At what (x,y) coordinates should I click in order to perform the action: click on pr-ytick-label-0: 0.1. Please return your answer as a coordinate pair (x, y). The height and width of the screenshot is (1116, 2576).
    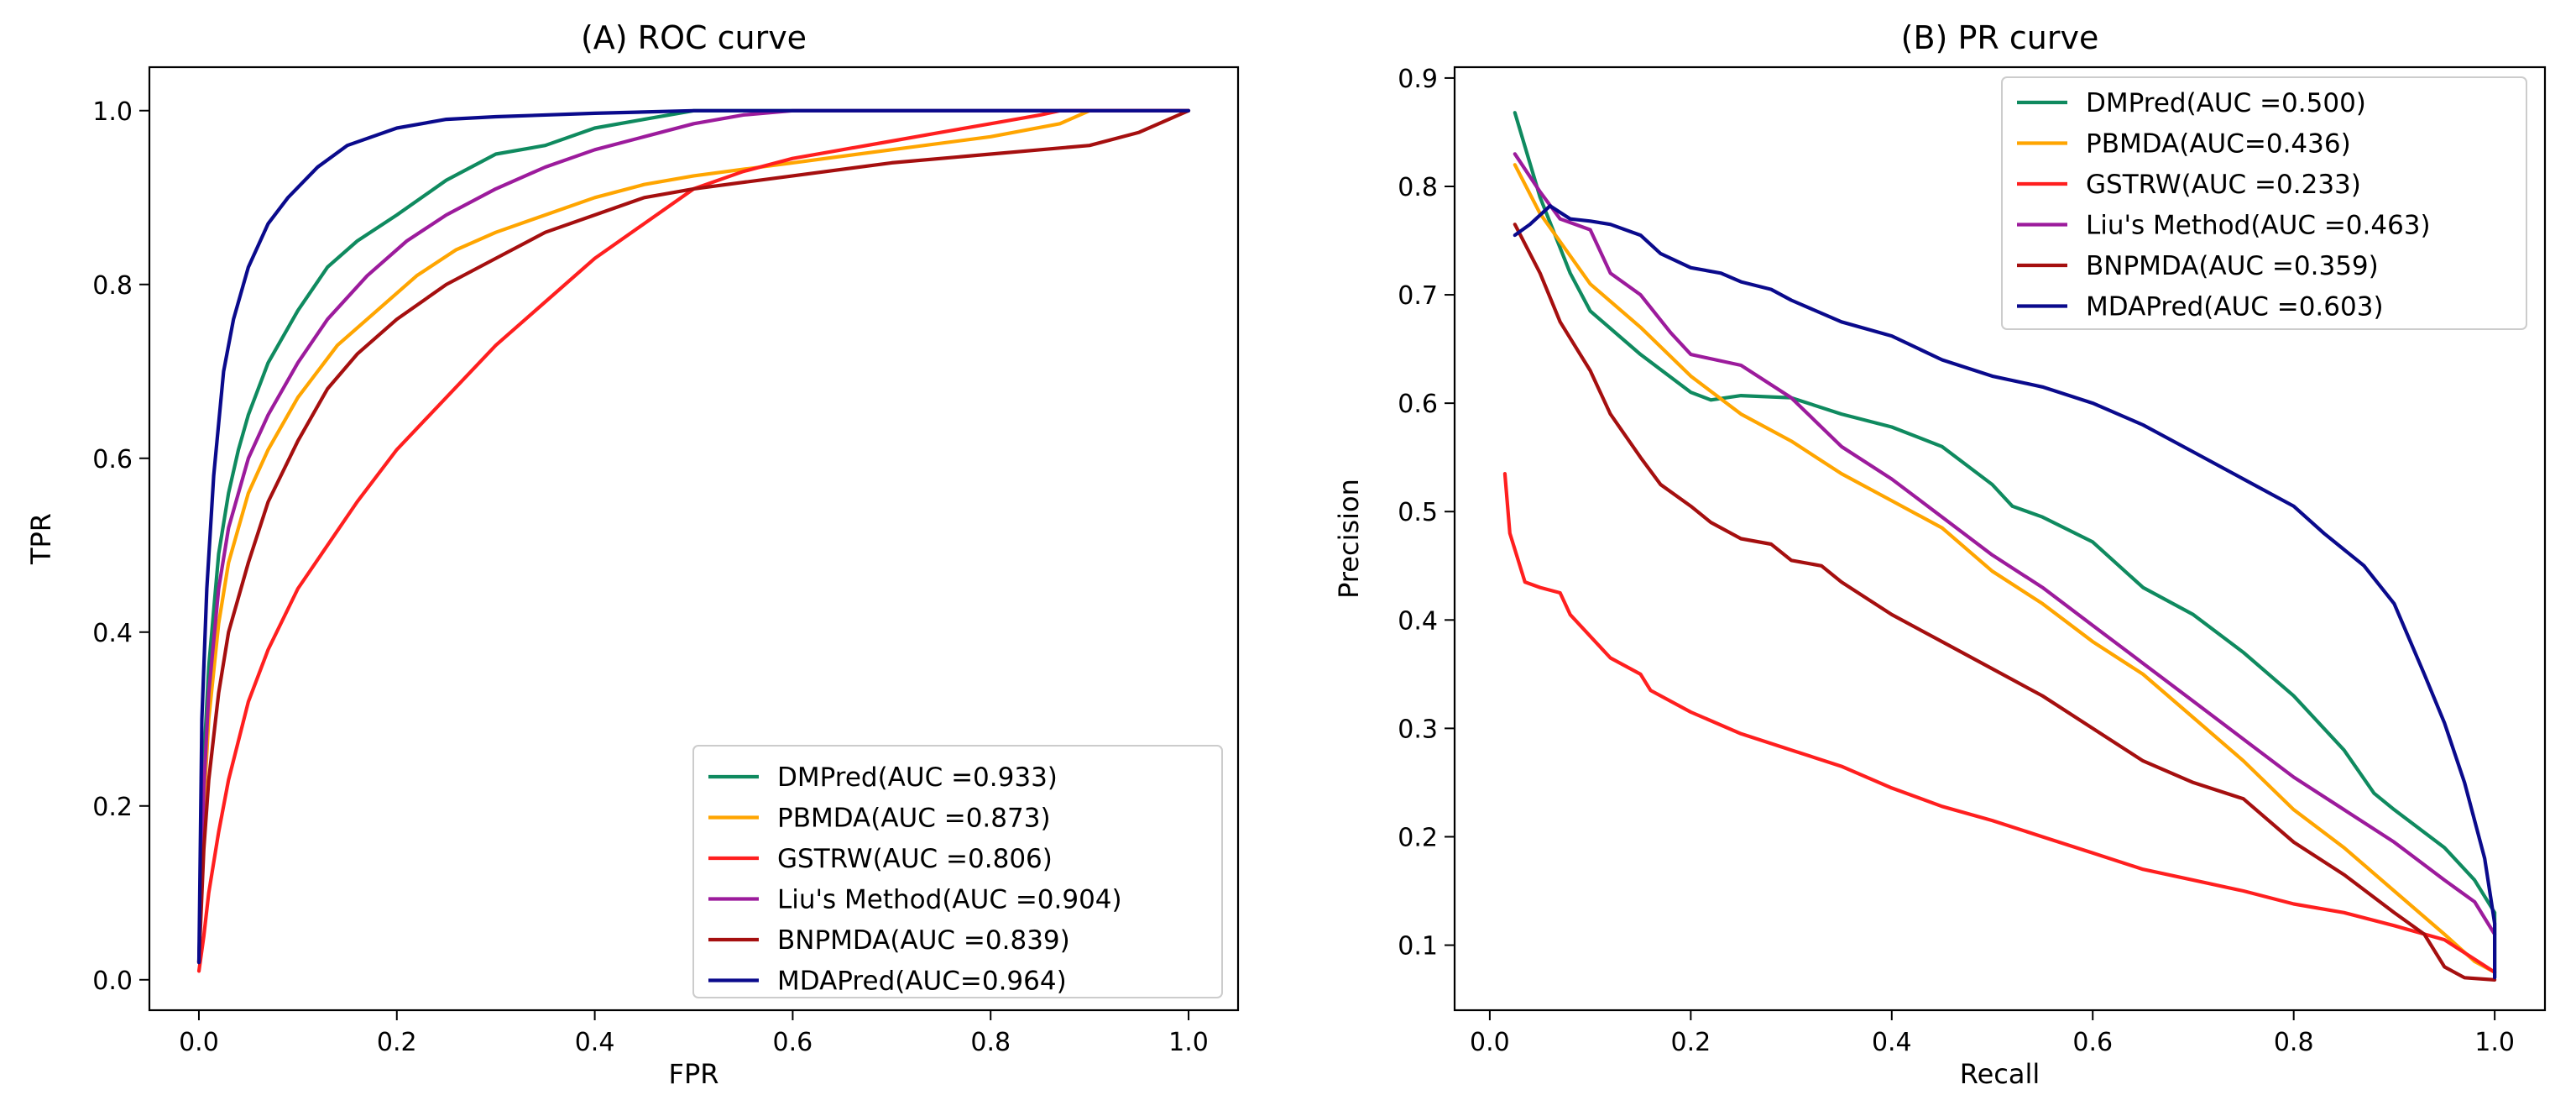
    Looking at the image, I should click on (1418, 946).